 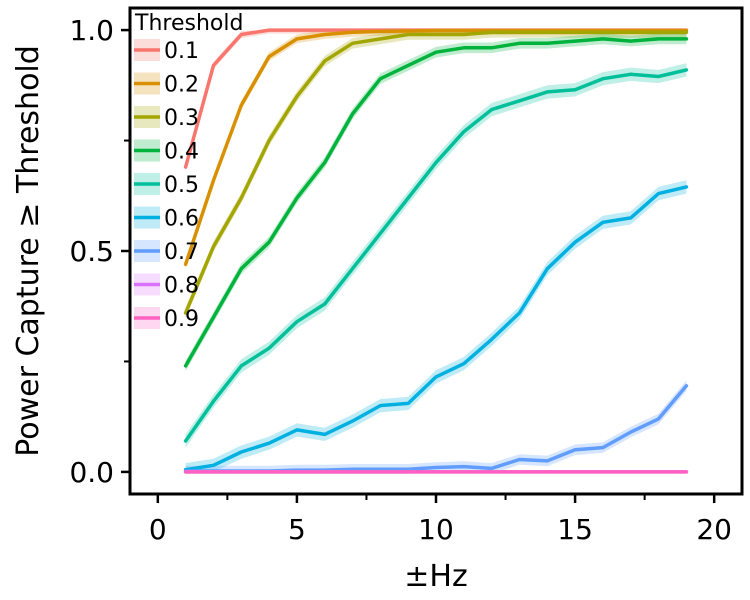 I want to click on series-line-0.7, so click(x=436, y=428).